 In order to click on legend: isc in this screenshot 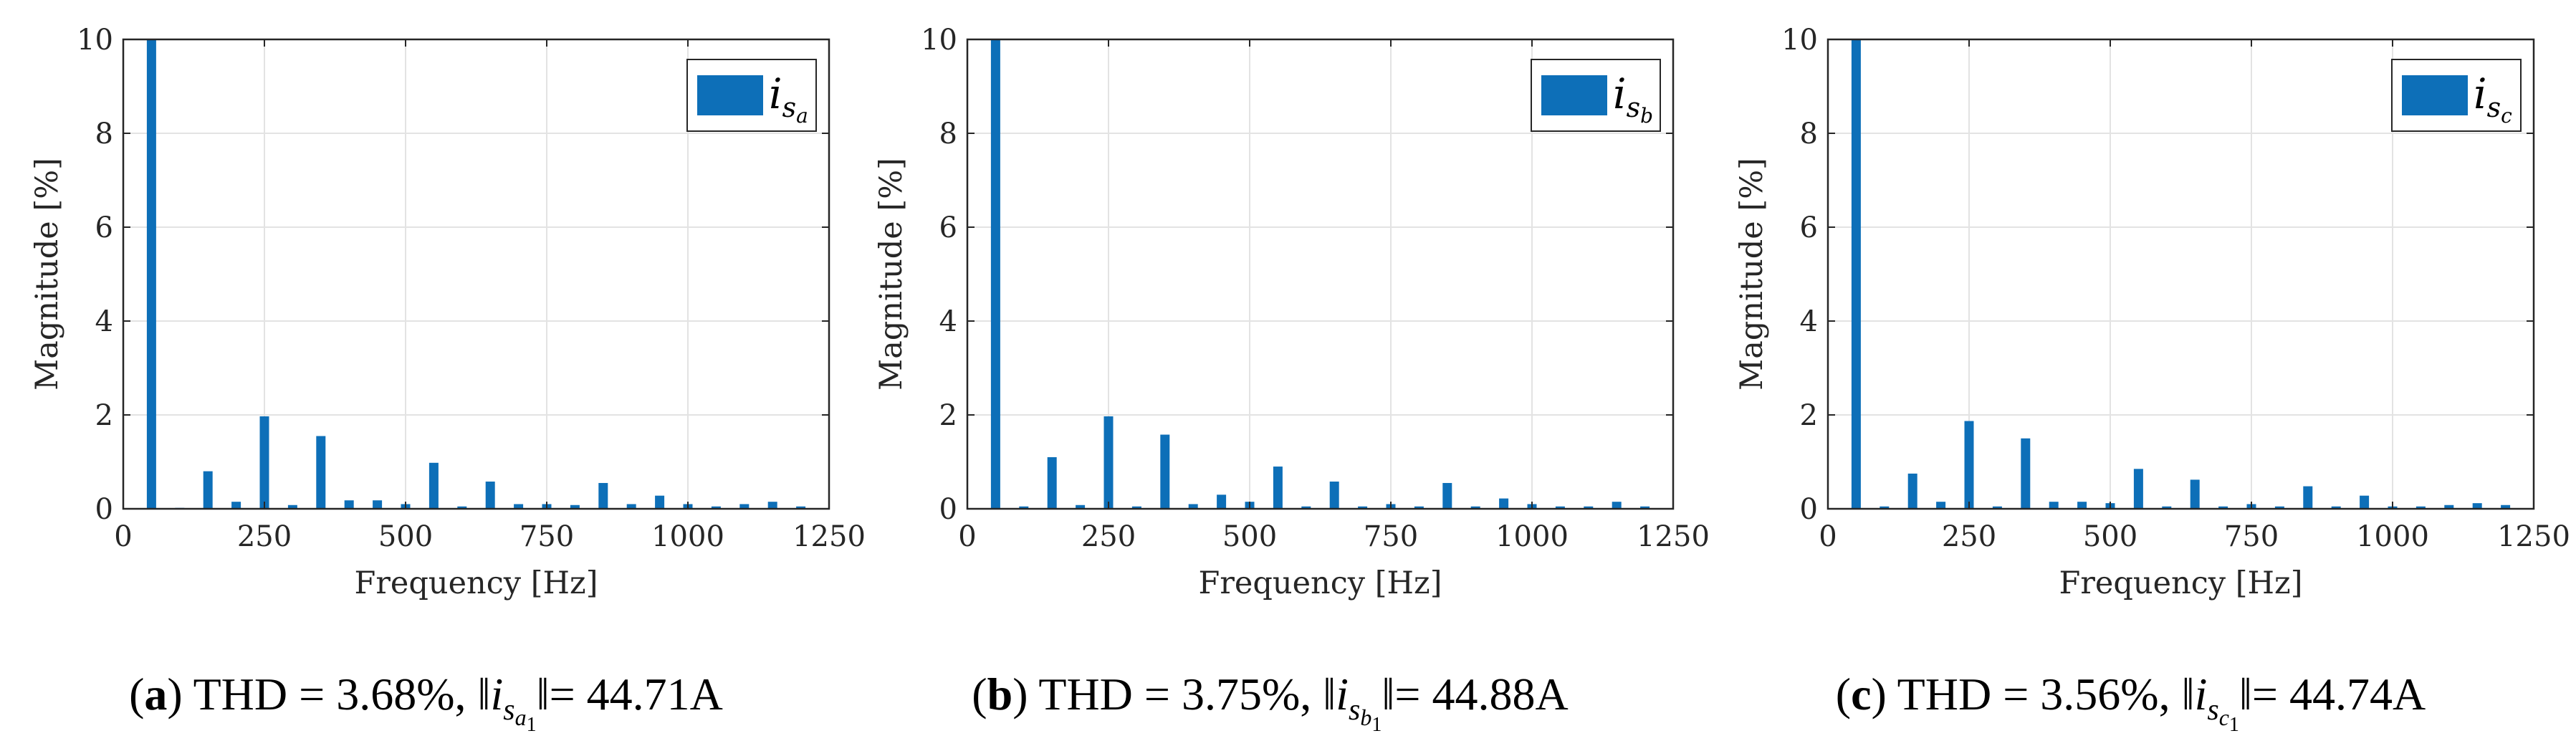, I will do `click(2456, 95)`.